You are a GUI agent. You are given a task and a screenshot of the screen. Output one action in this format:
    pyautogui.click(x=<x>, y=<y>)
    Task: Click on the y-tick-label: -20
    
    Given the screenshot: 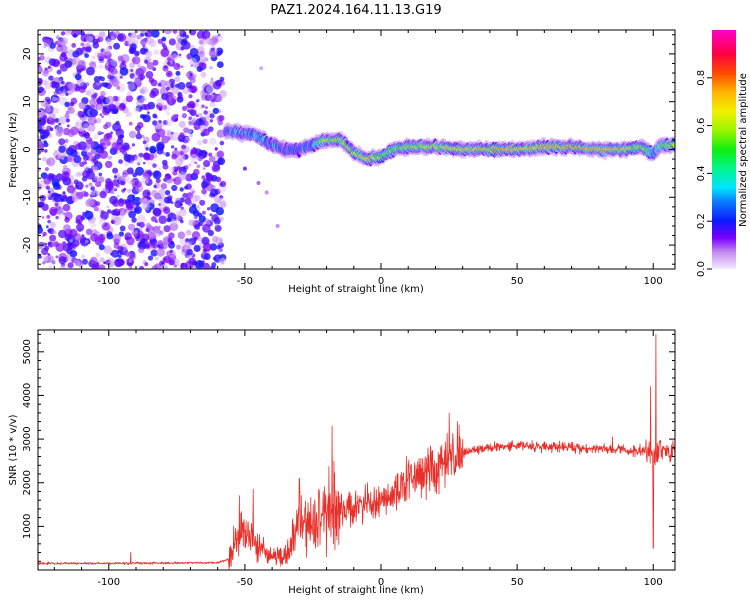 What is the action you would take?
    pyautogui.click(x=27, y=245)
    